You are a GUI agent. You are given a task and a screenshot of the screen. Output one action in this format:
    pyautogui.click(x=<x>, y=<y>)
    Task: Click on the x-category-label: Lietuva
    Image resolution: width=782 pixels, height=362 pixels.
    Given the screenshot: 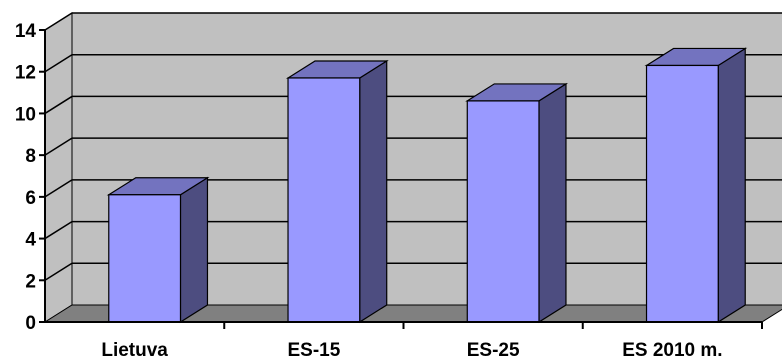 What is the action you would take?
    pyautogui.click(x=134, y=350)
    